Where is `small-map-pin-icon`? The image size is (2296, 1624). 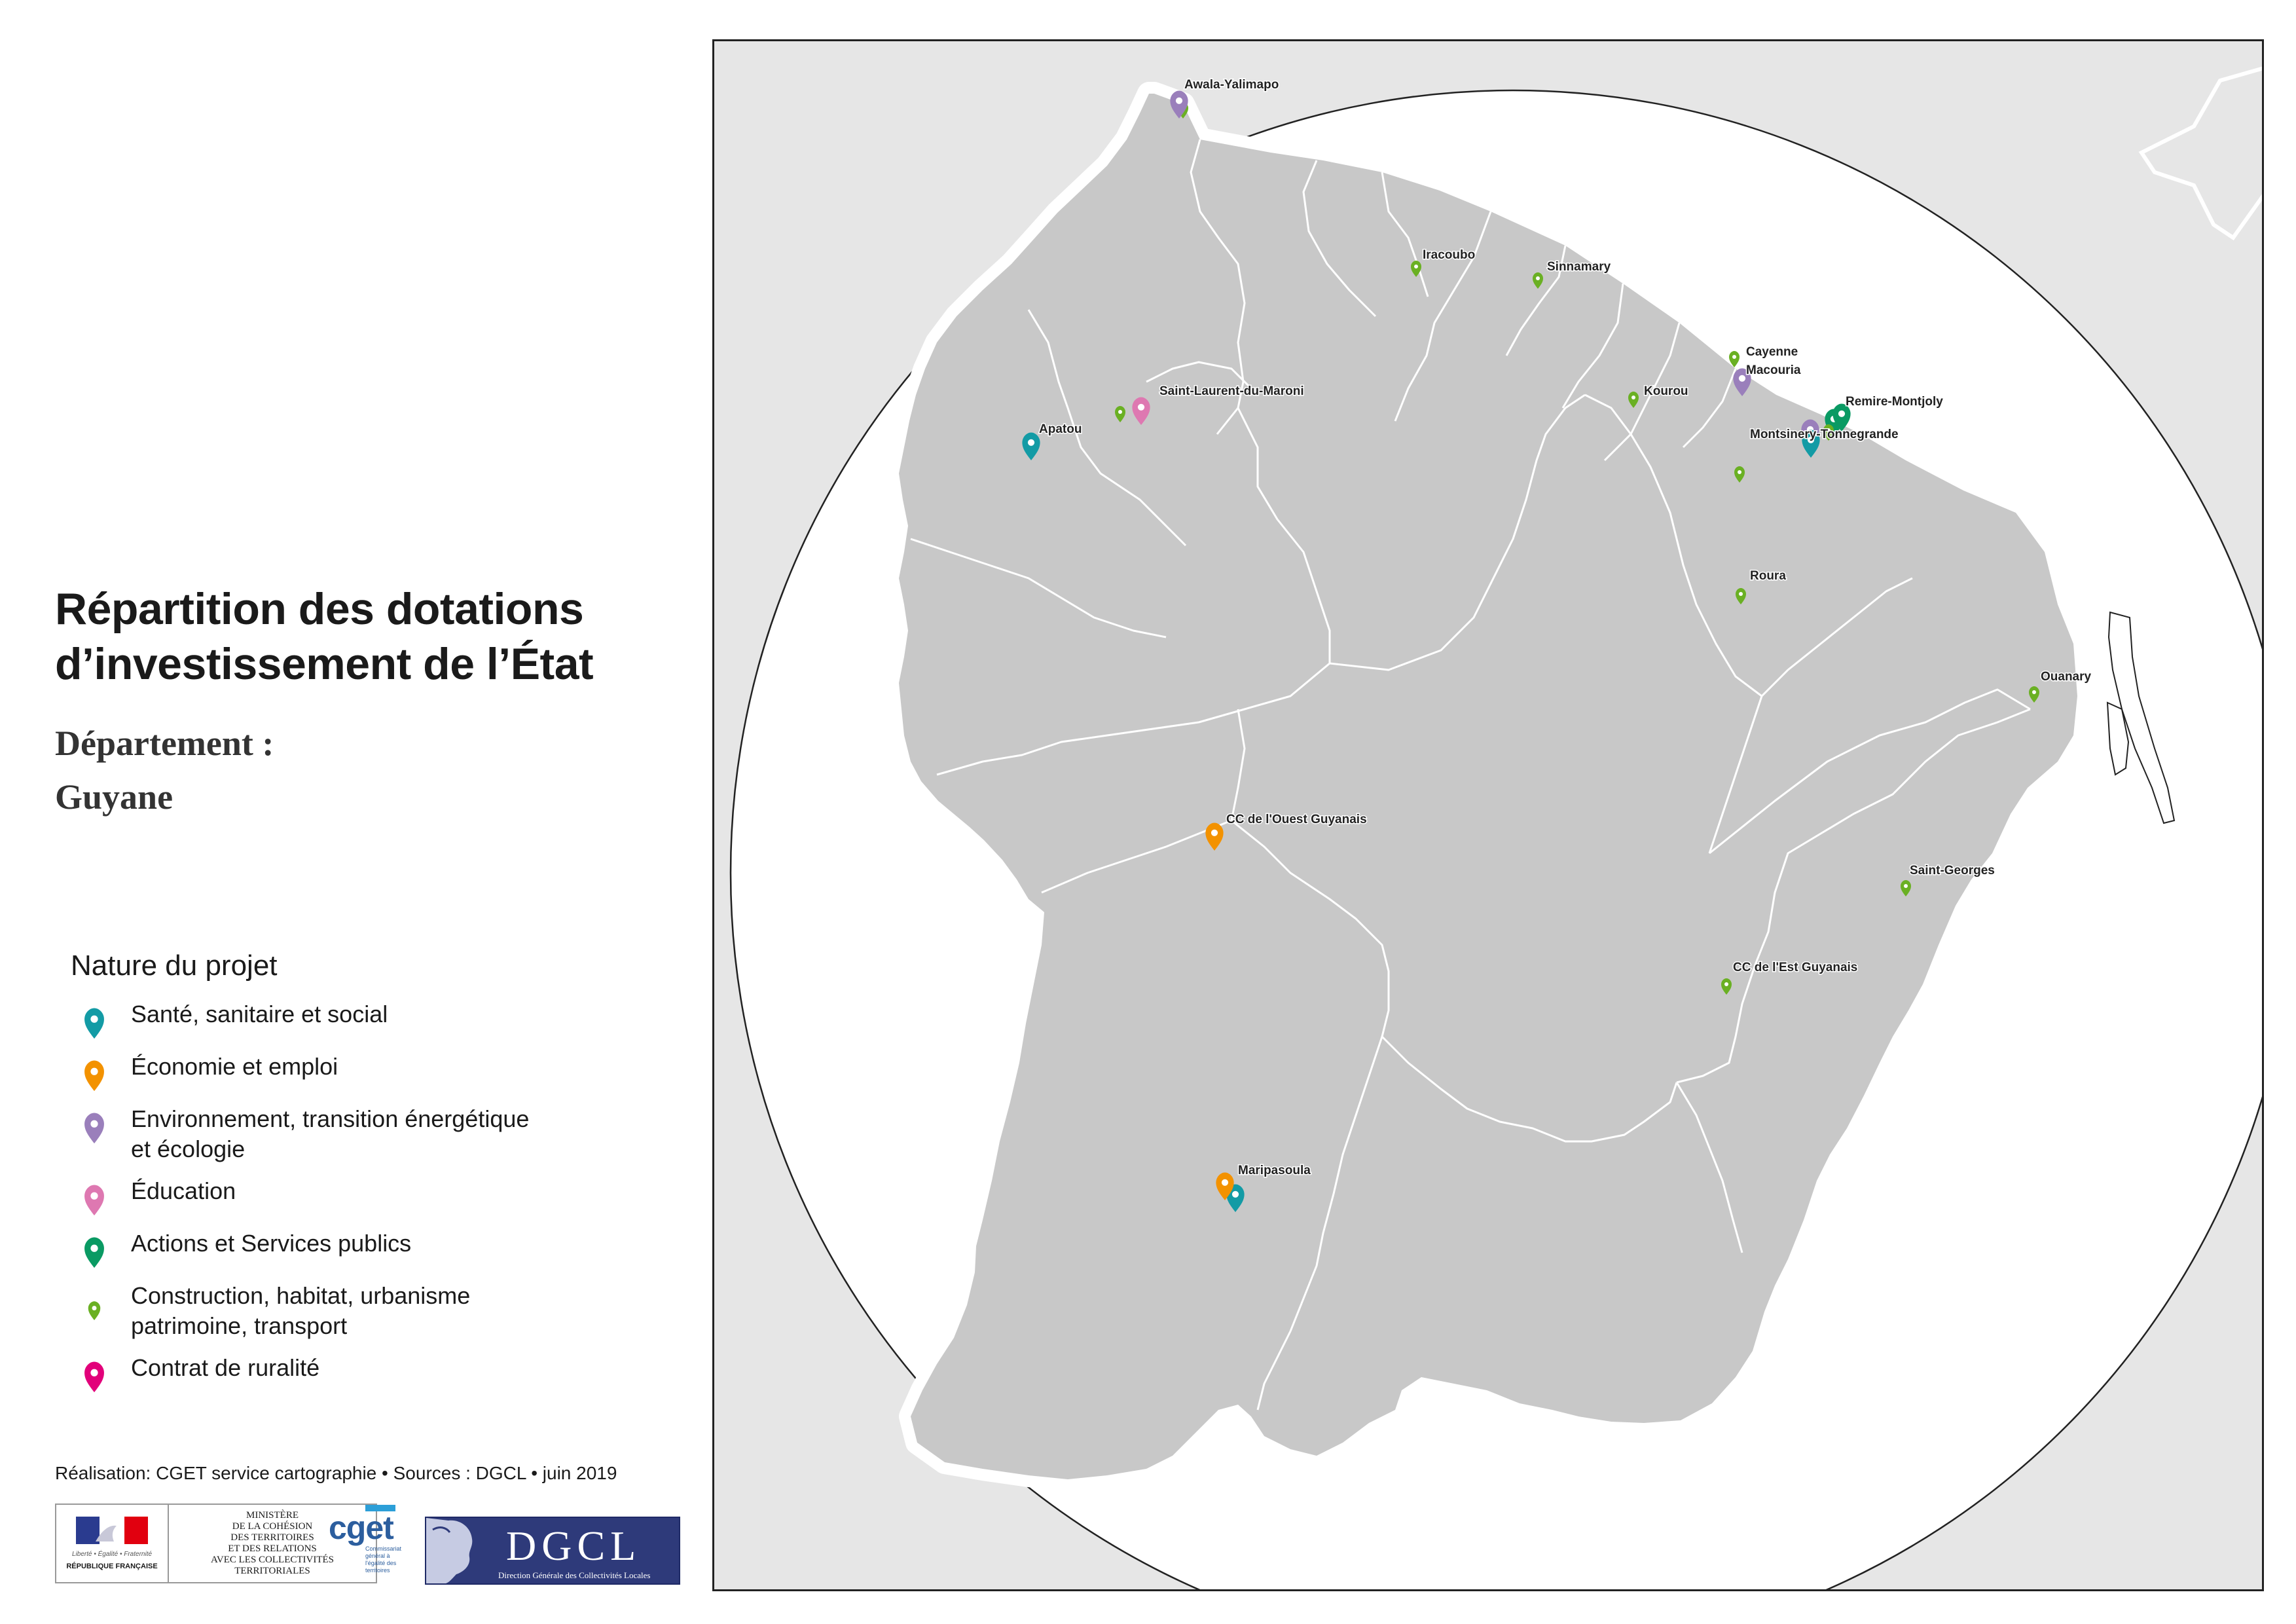
small-map-pin-icon is located at coordinates (94, 1311).